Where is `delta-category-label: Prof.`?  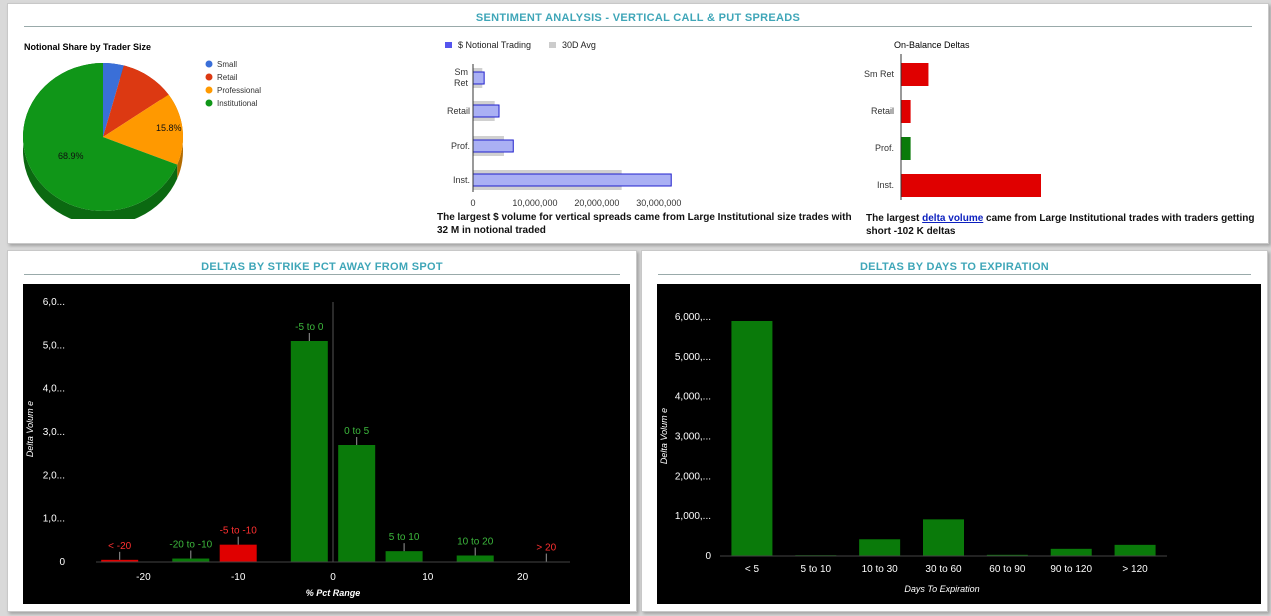
delta-category-label: Prof. is located at coordinates (884, 148).